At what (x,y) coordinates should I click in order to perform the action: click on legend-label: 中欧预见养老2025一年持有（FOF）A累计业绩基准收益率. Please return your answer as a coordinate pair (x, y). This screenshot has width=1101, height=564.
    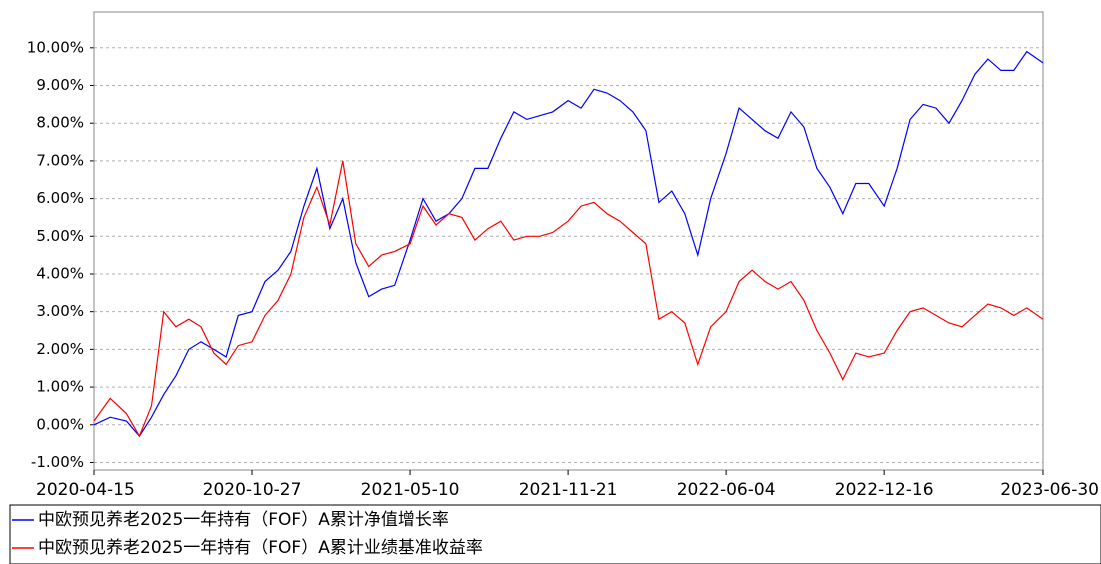
    Looking at the image, I should click on (260, 548).